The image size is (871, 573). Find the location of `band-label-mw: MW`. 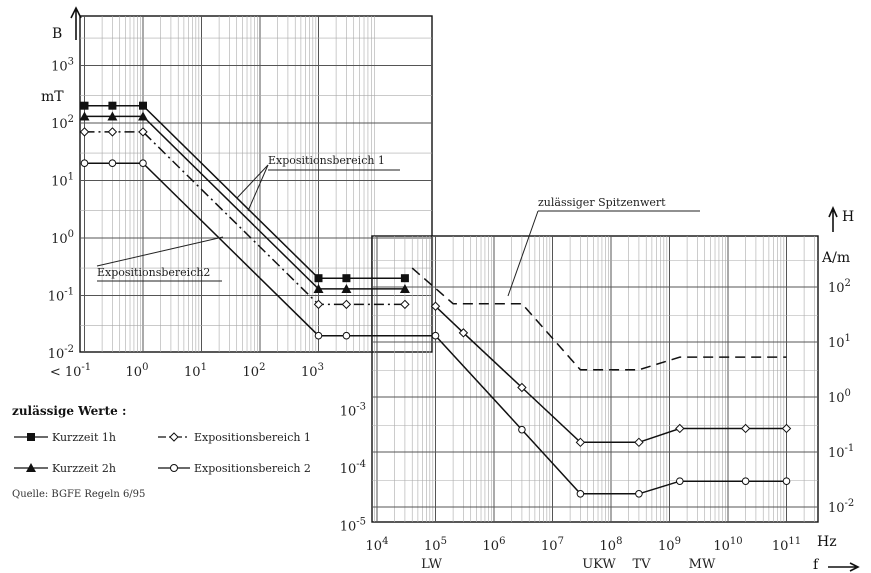

band-label-mw: MW is located at coordinates (702, 564).